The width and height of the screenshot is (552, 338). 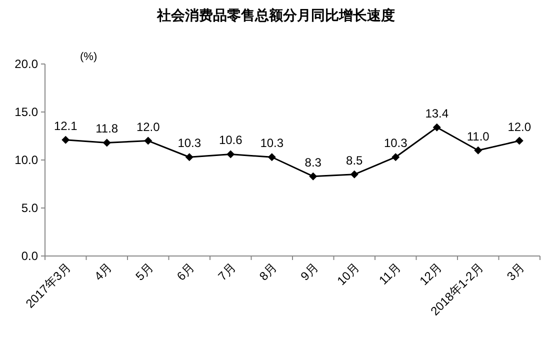 What do you see at coordinates (478, 136) in the screenshot?
I see `data-label: 11.0` at bounding box center [478, 136].